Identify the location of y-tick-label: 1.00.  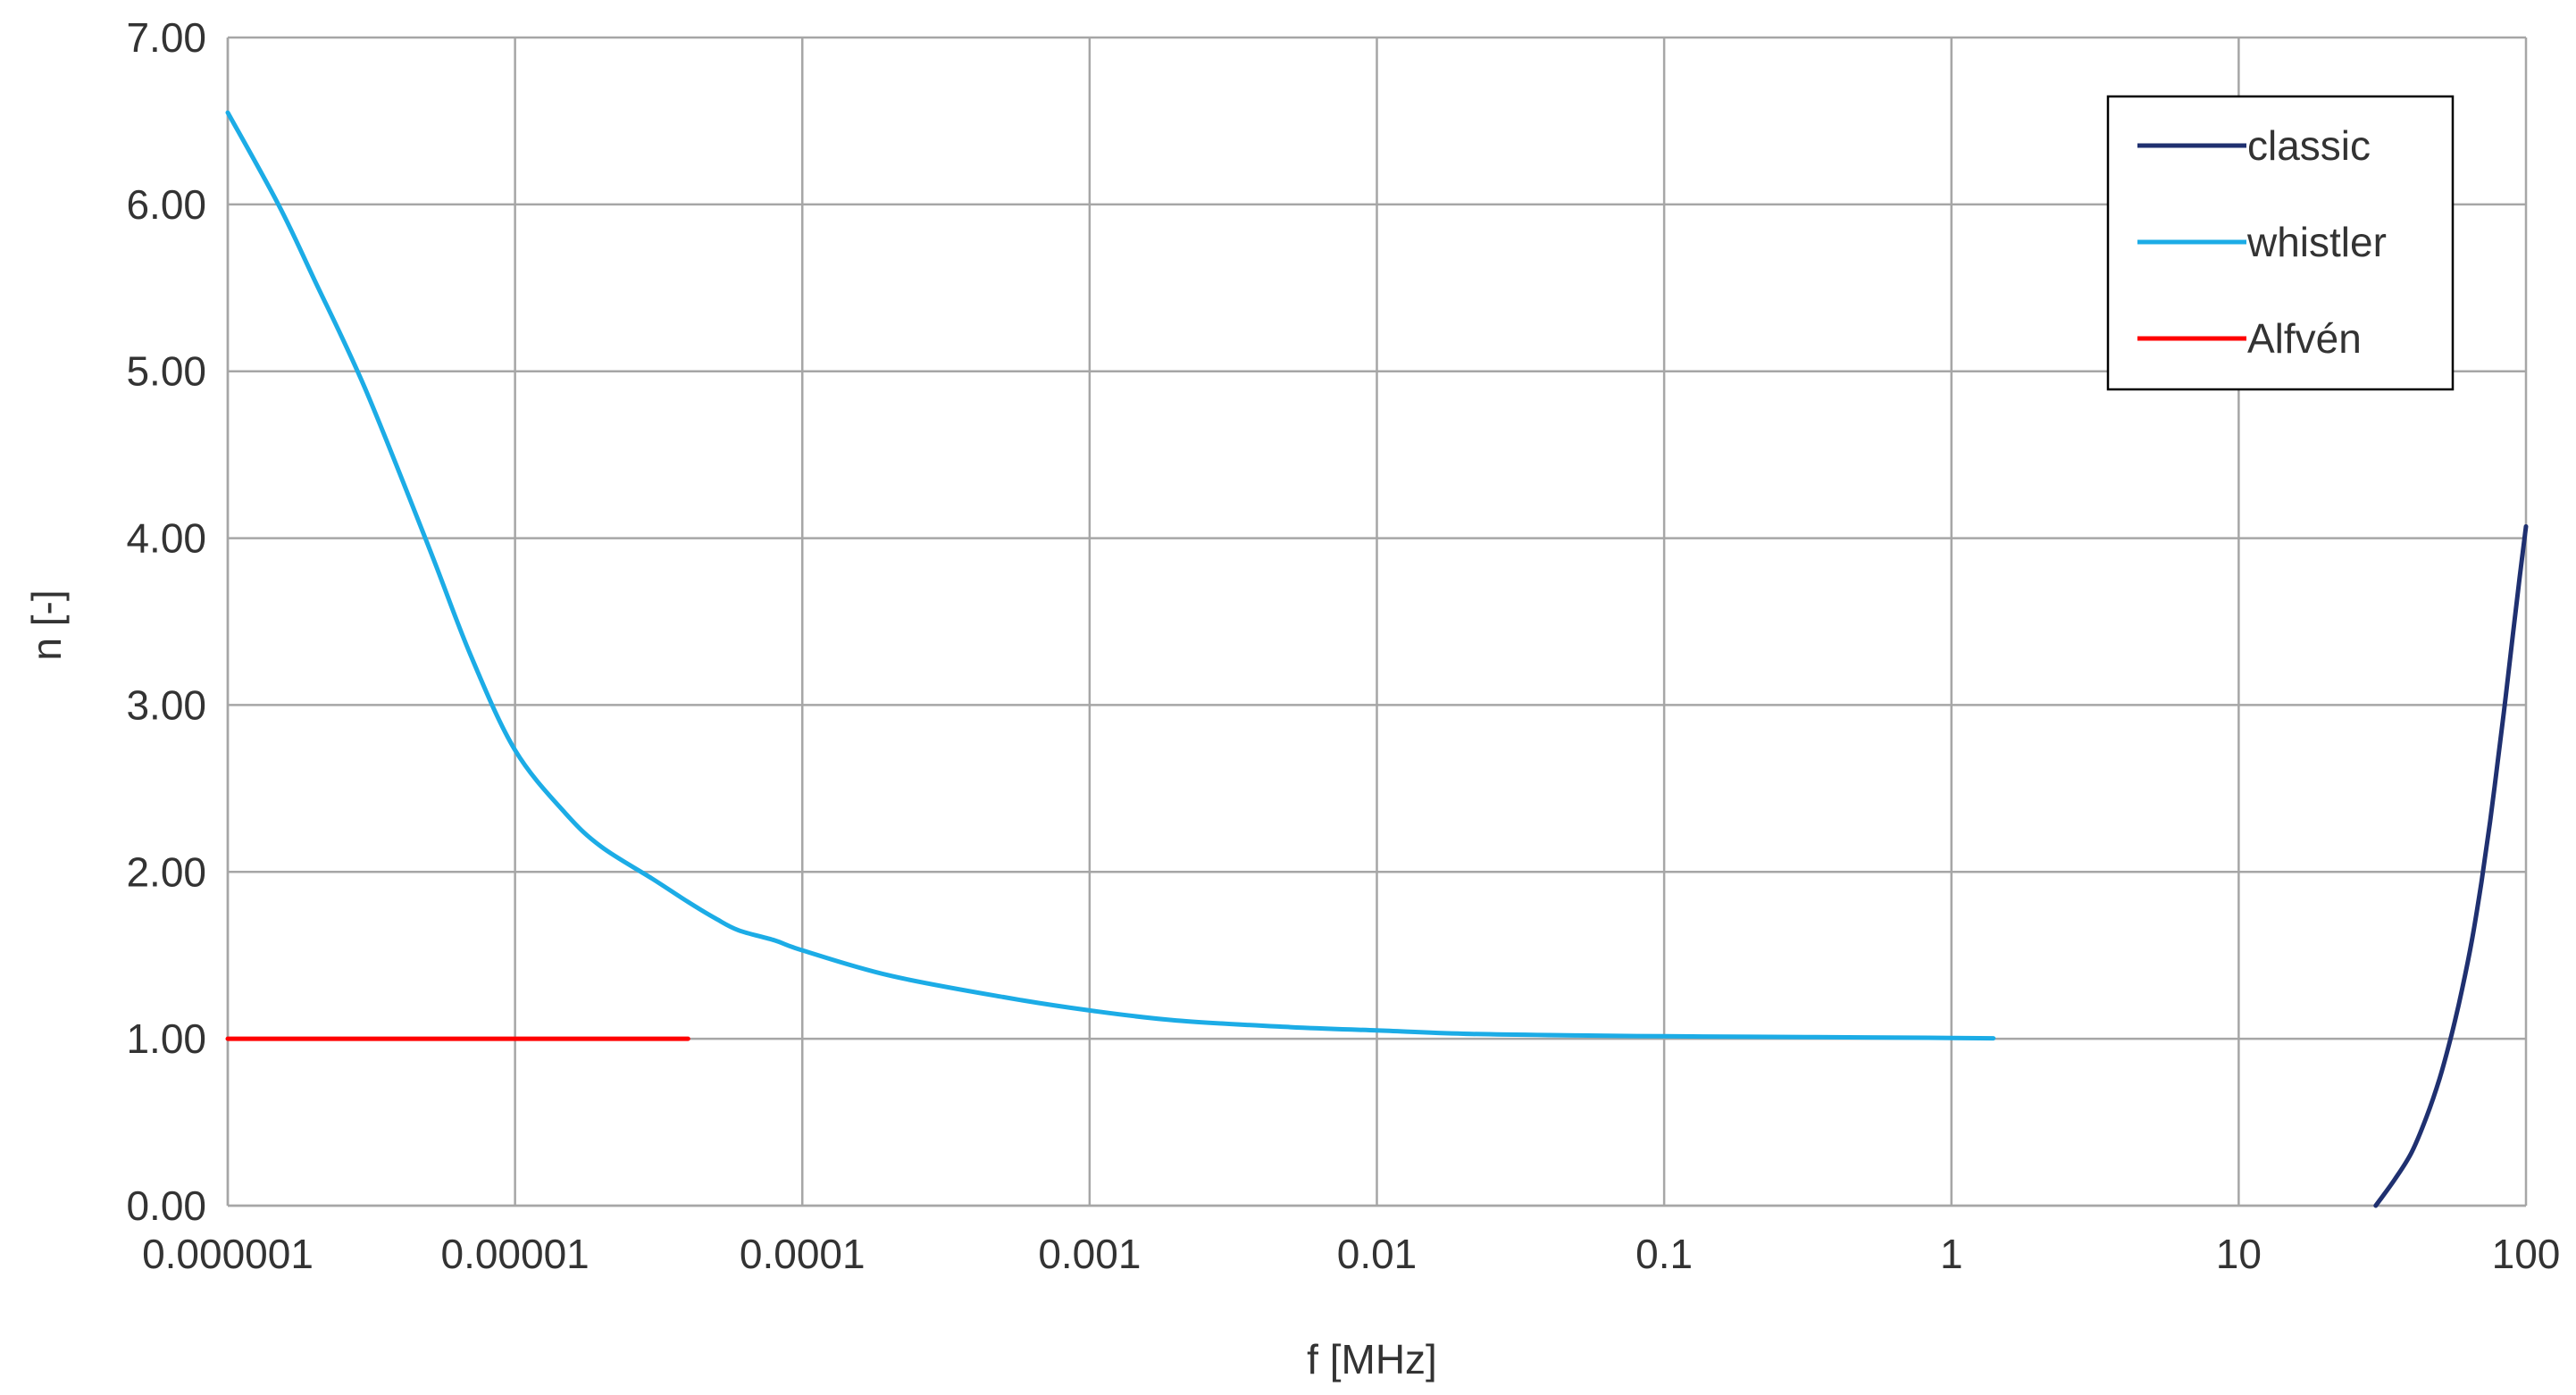
(166, 1038).